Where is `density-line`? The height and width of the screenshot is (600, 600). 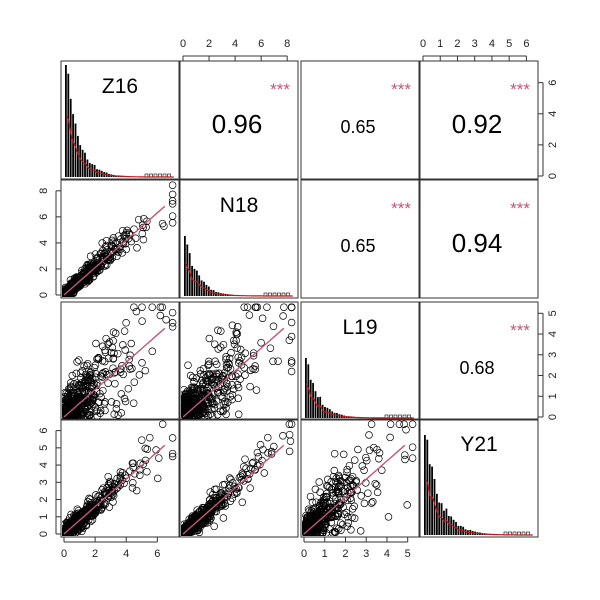
density-line is located at coordinates (238, 279).